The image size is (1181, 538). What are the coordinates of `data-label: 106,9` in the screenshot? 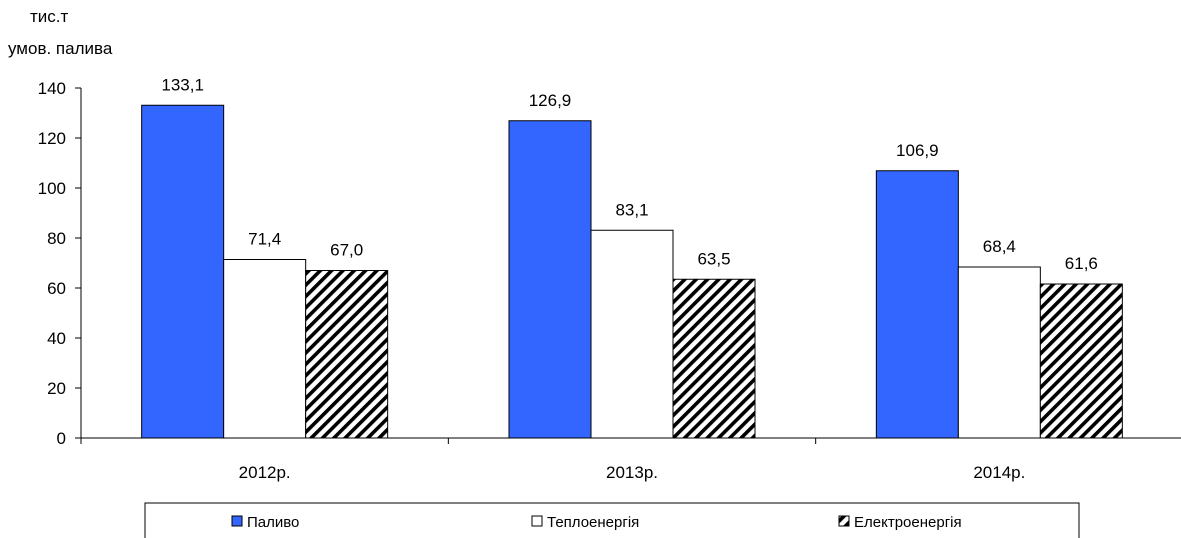 It's located at (917, 150).